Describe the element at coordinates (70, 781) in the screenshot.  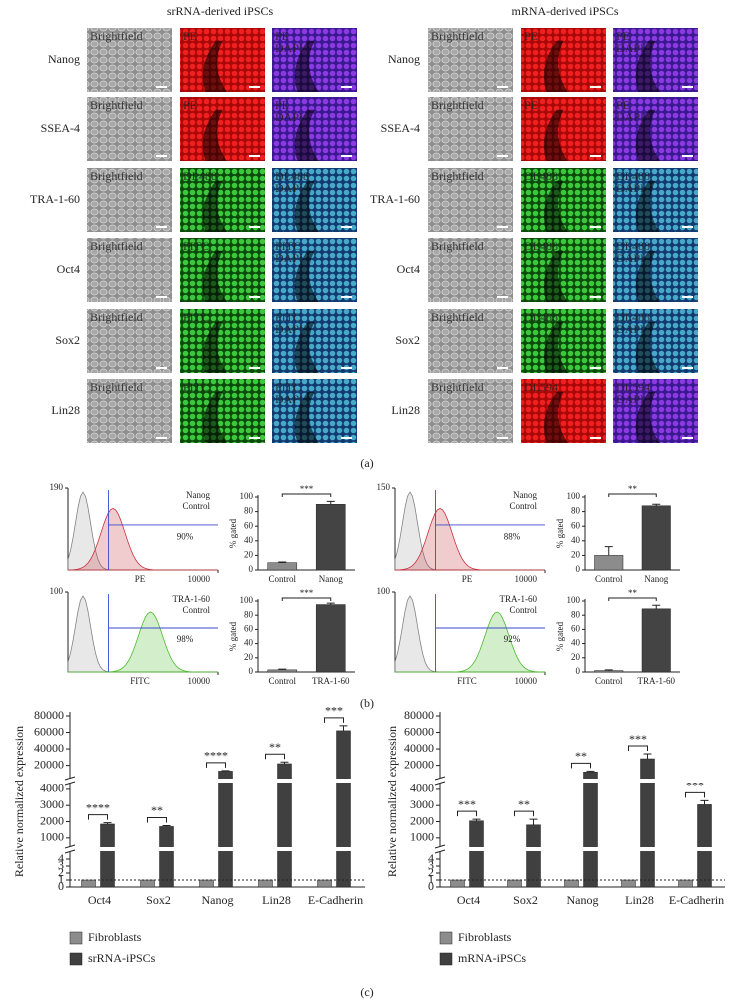
I see `axis-break-mark` at that location.